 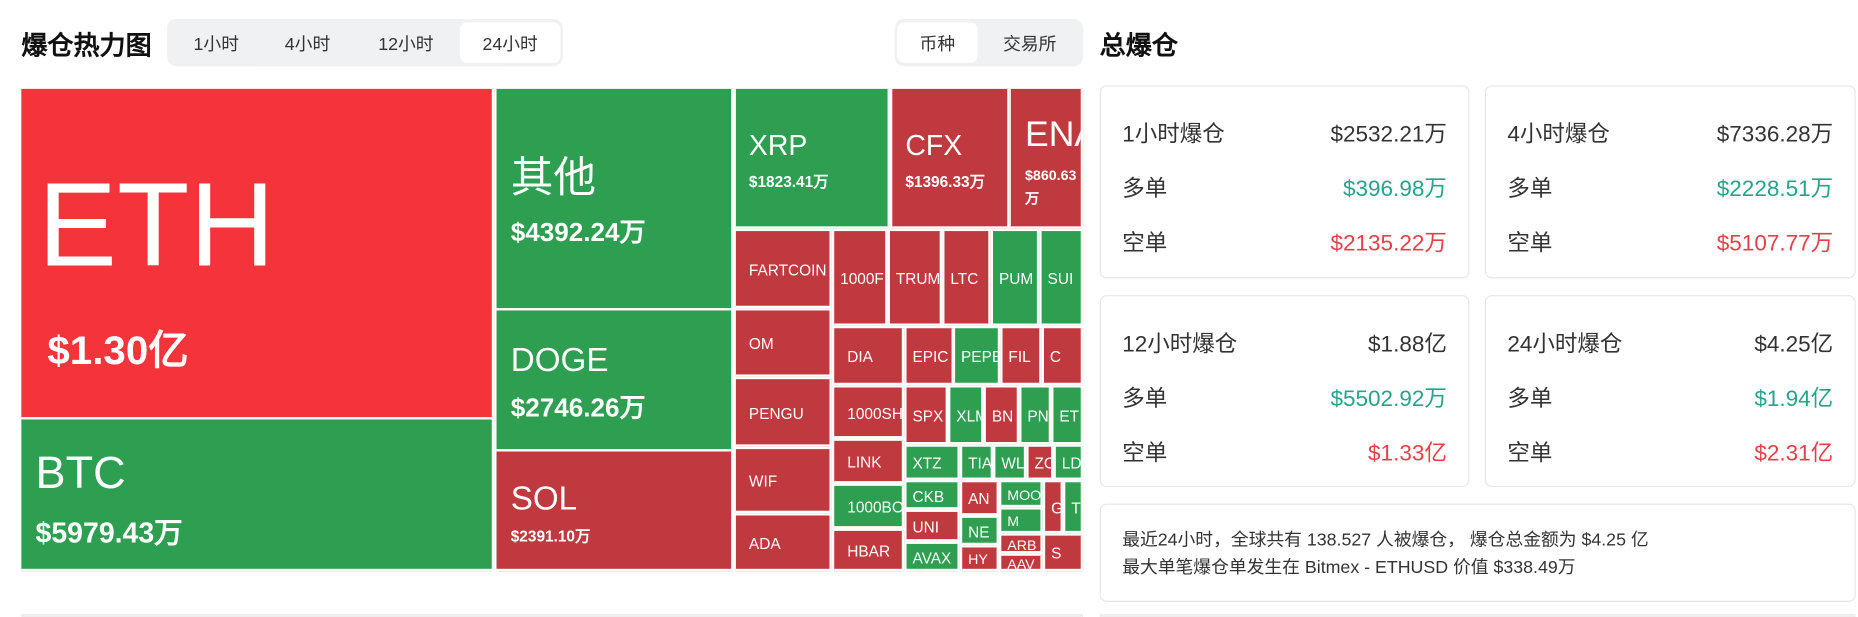 I want to click on heatmap-tile: XLM, so click(x=967, y=416).